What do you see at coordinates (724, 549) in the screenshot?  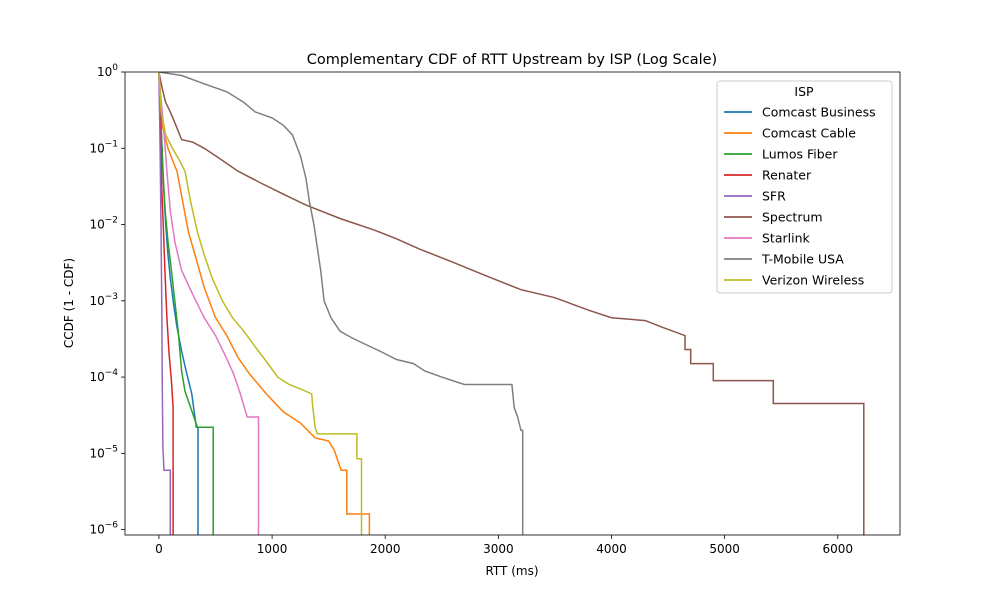 I see `x-tick-label: 5000` at bounding box center [724, 549].